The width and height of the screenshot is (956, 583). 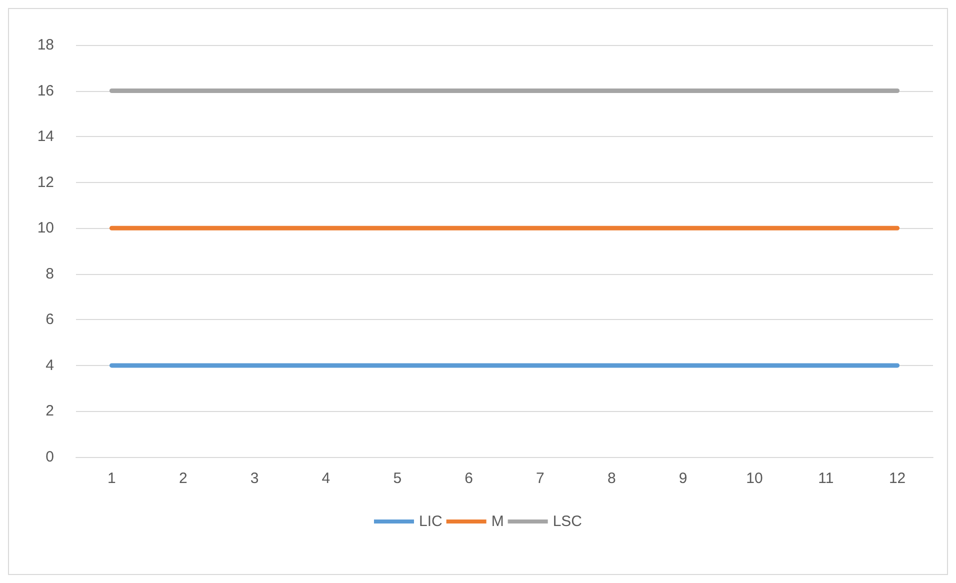 What do you see at coordinates (45, 137) in the screenshot?
I see `y-tick-label: 14` at bounding box center [45, 137].